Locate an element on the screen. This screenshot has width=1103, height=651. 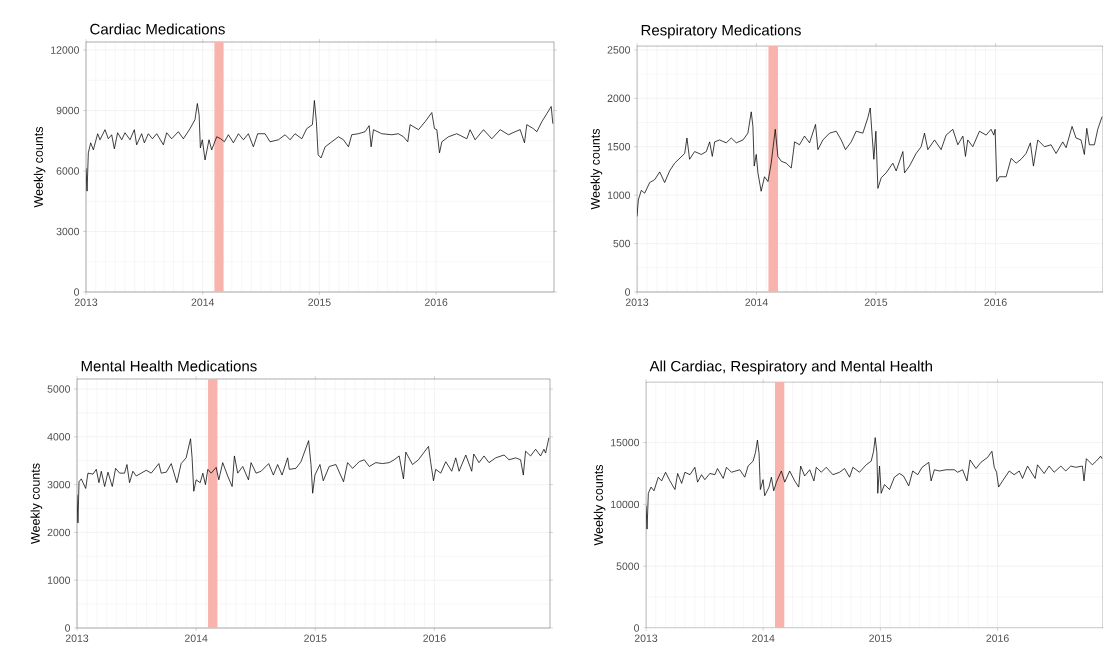
chart-title: Mental Health Medications is located at coordinates (169, 366).